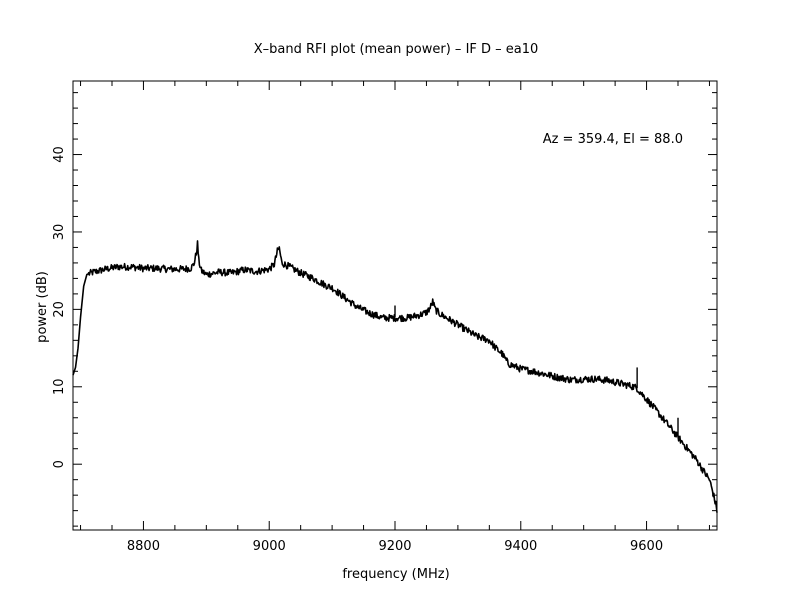 This screenshot has height=612, width=792. Describe the element at coordinates (59, 387) in the screenshot. I see `y-tick-label: 10` at that location.